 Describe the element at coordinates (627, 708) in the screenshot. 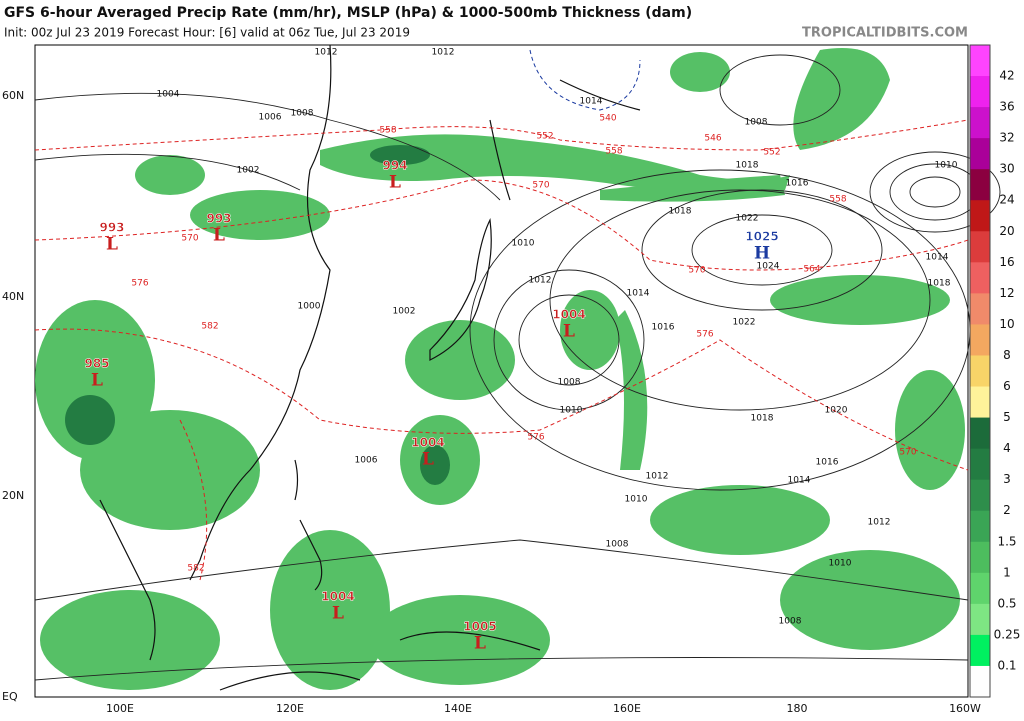

I see `lon-label: 160E` at that location.